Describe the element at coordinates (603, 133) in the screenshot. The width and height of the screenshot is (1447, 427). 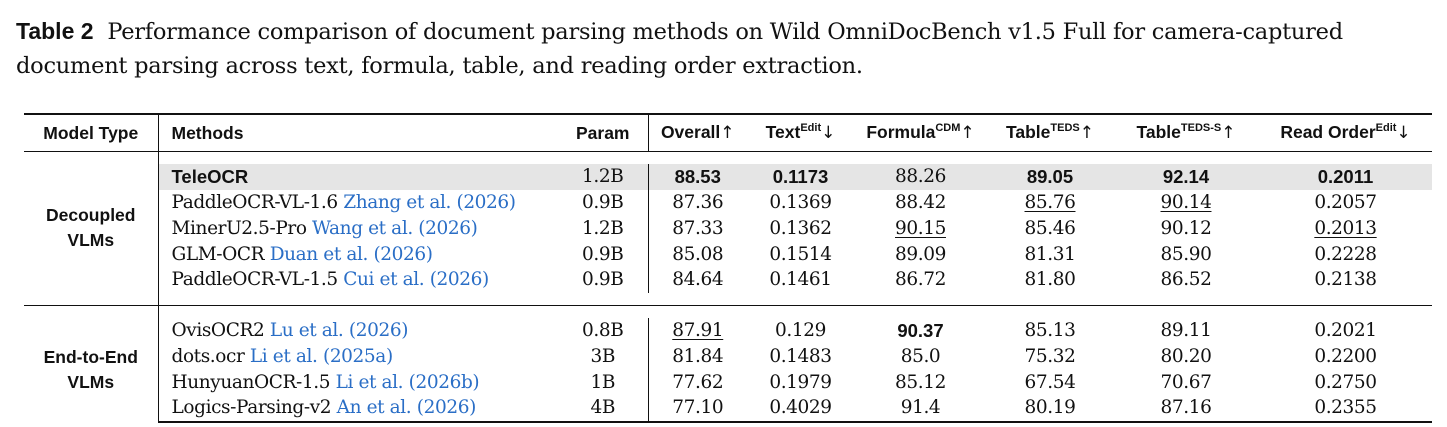
I see `header-param: Param` at that location.